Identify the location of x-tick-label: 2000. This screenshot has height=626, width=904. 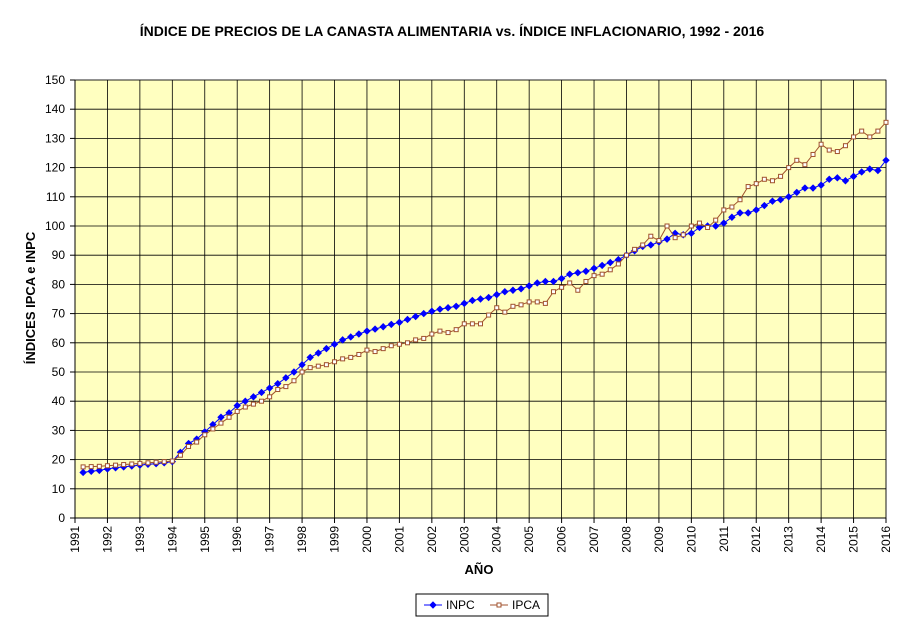
(367, 539).